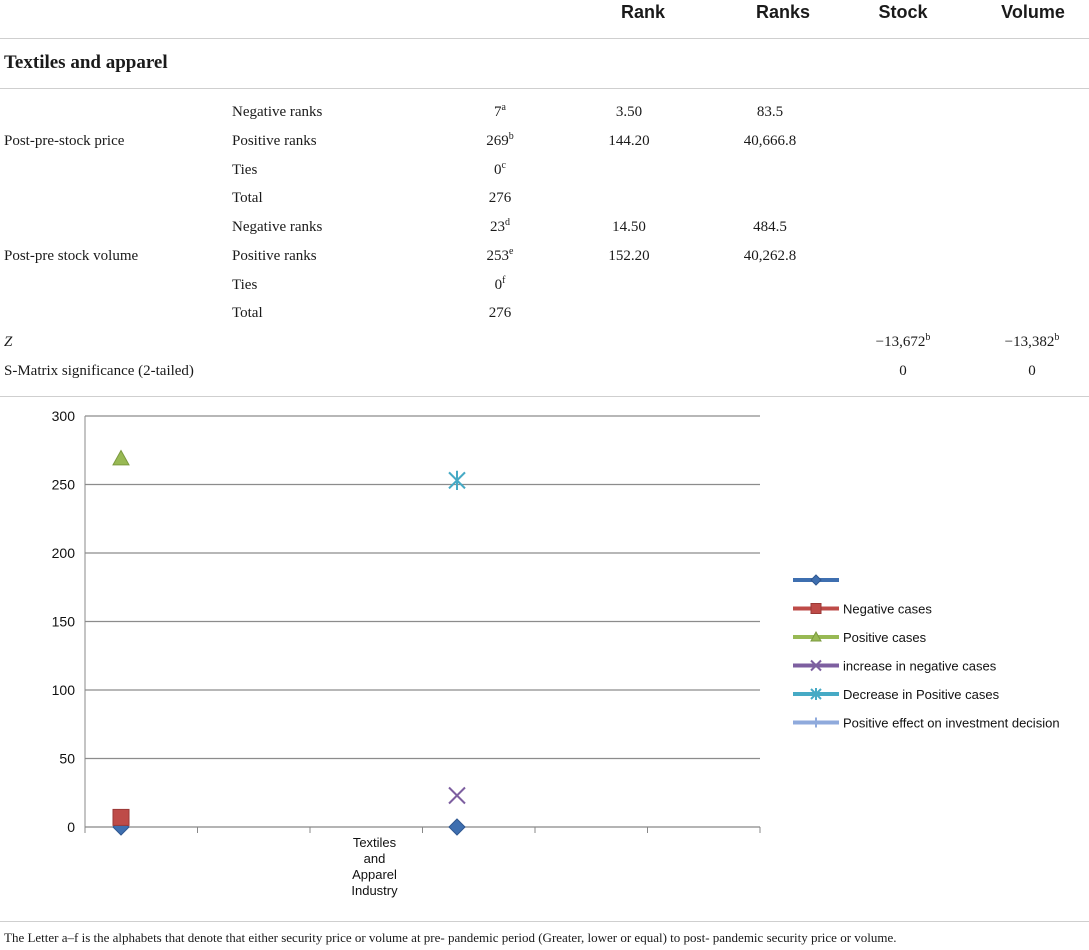  Describe the element at coordinates (903, 371) in the screenshot. I see `sig-stock: 0` at that location.